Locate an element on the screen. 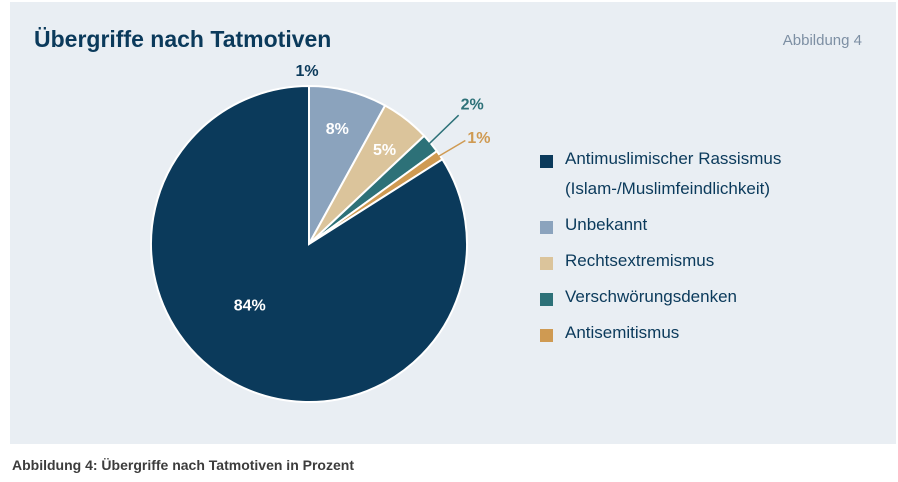  legend-item: Antisemitismus is located at coordinates (672, 335).